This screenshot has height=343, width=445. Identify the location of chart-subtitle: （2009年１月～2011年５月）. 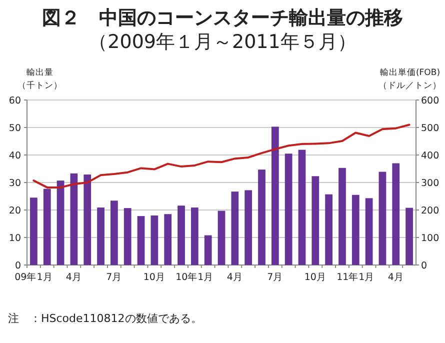
(222, 42).